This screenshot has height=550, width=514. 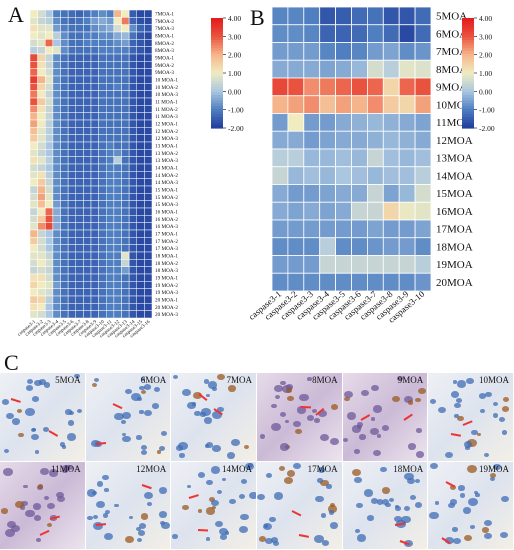 I want to click on micrograph-label: 19MOA, so click(x=493, y=468).